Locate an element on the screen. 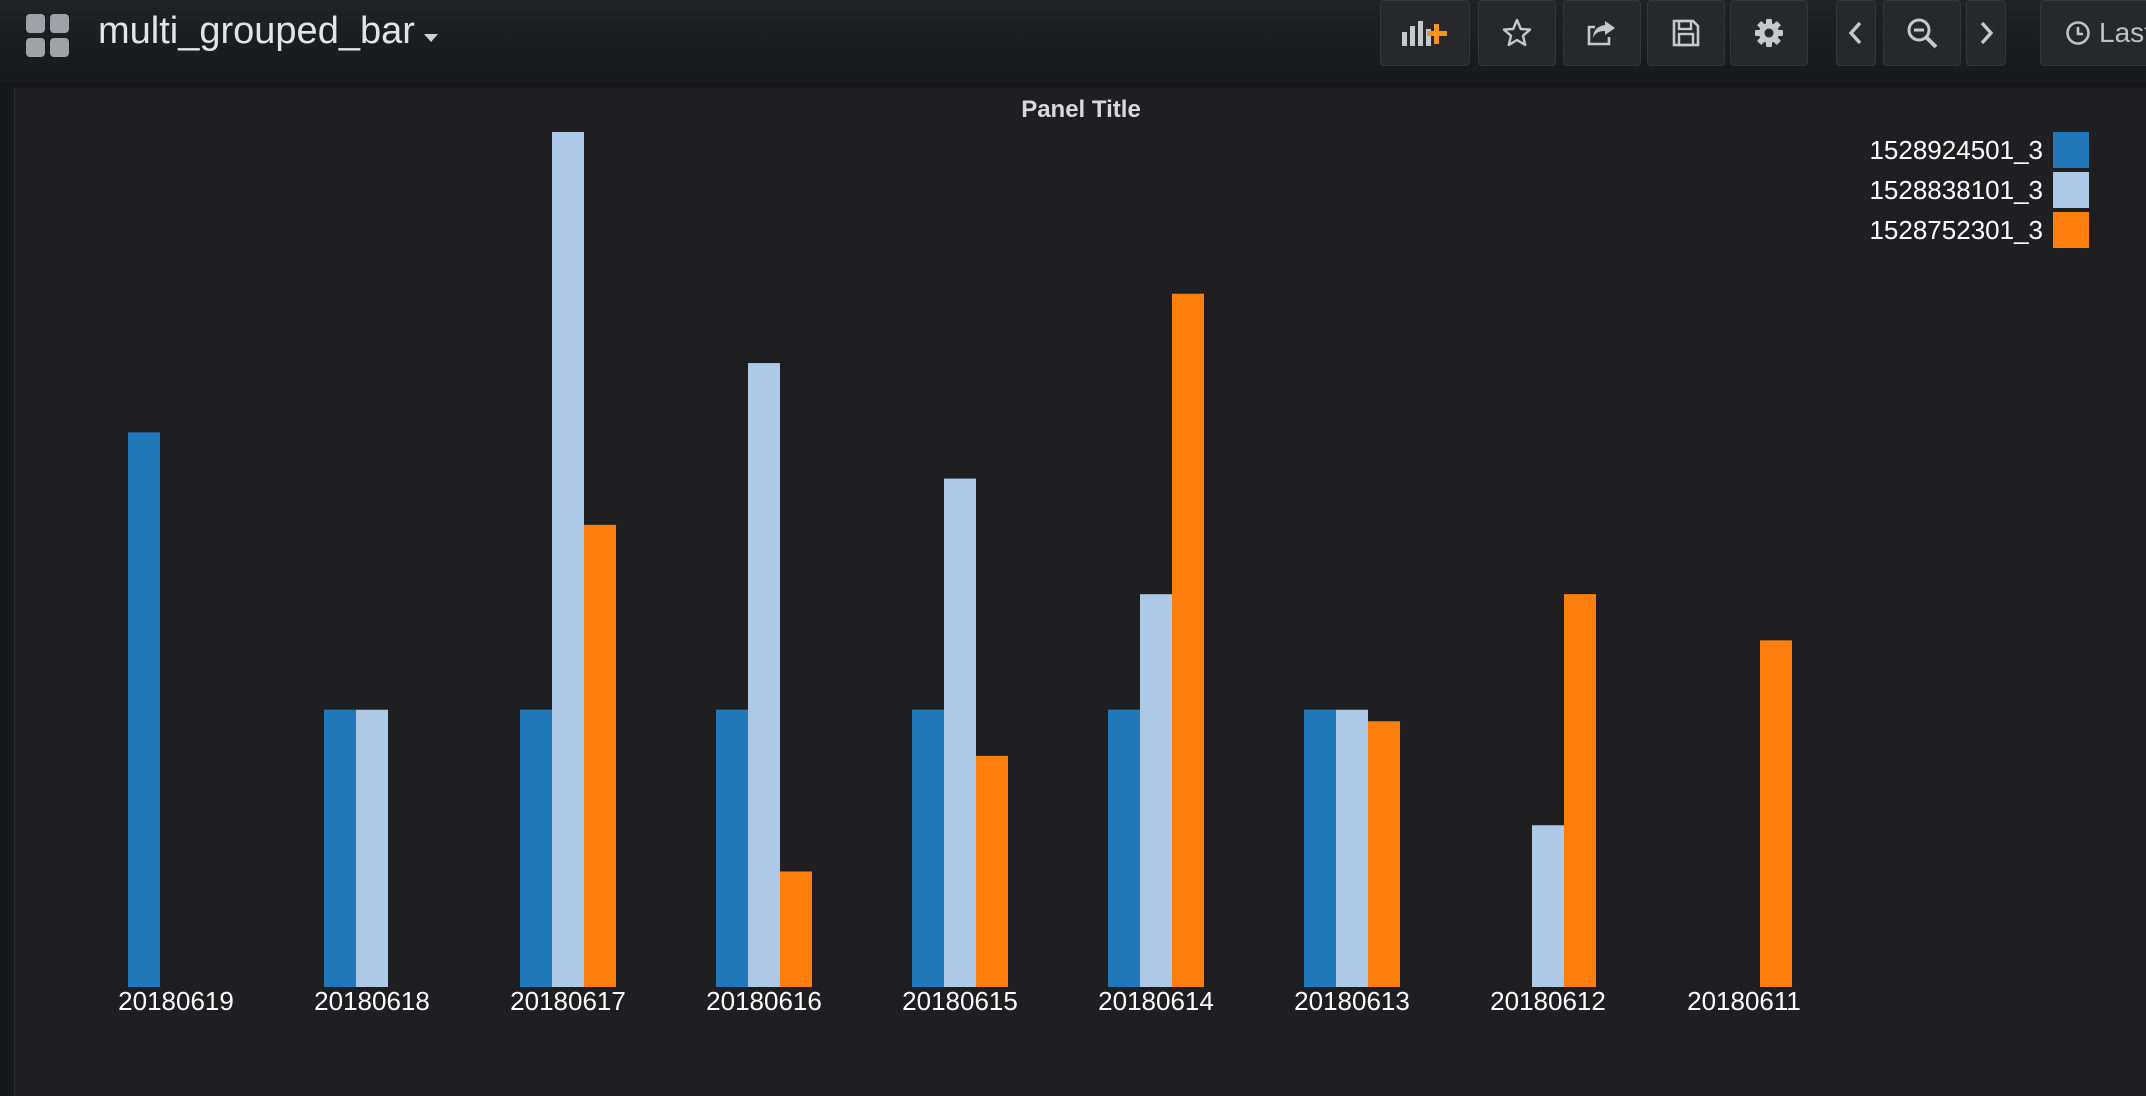 The width and height of the screenshot is (2146, 1096). x-tick-label: 20180616 is located at coordinates (764, 1001).